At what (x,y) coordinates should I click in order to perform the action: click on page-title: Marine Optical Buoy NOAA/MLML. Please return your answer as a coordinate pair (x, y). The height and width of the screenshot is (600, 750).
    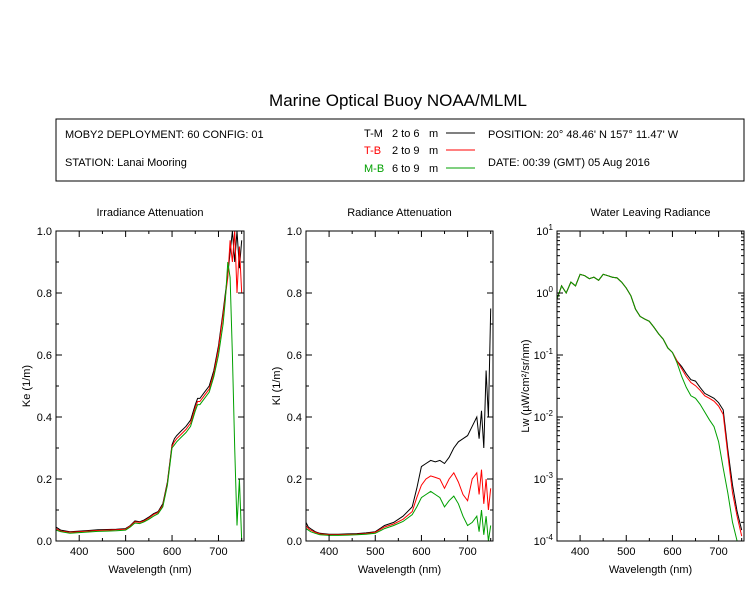
    Looking at the image, I should click on (398, 100).